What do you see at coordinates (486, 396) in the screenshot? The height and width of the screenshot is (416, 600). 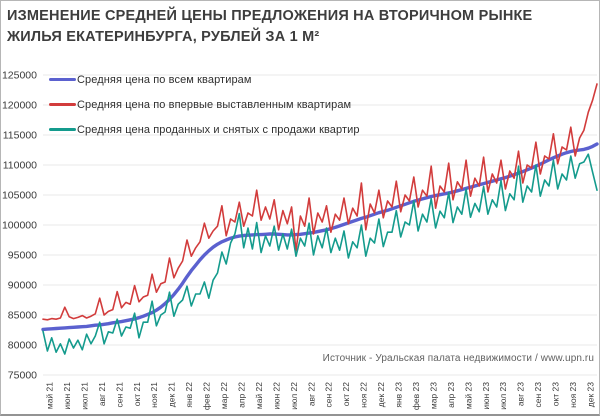 I see `x-tick-label: июн 23` at bounding box center [486, 396].